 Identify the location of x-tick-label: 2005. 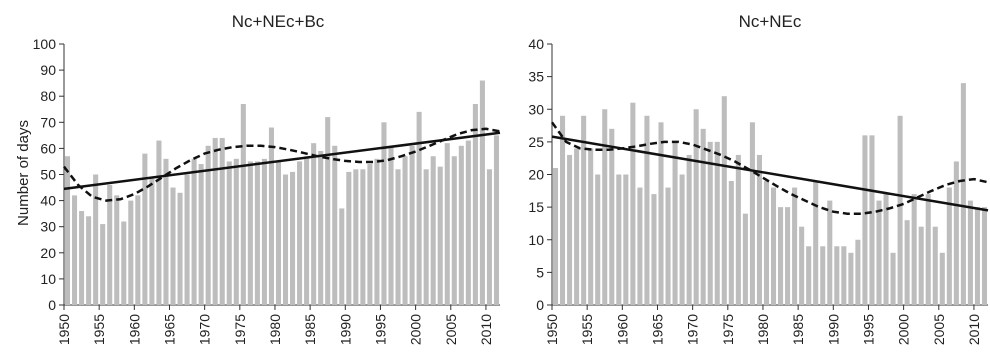
(451, 329).